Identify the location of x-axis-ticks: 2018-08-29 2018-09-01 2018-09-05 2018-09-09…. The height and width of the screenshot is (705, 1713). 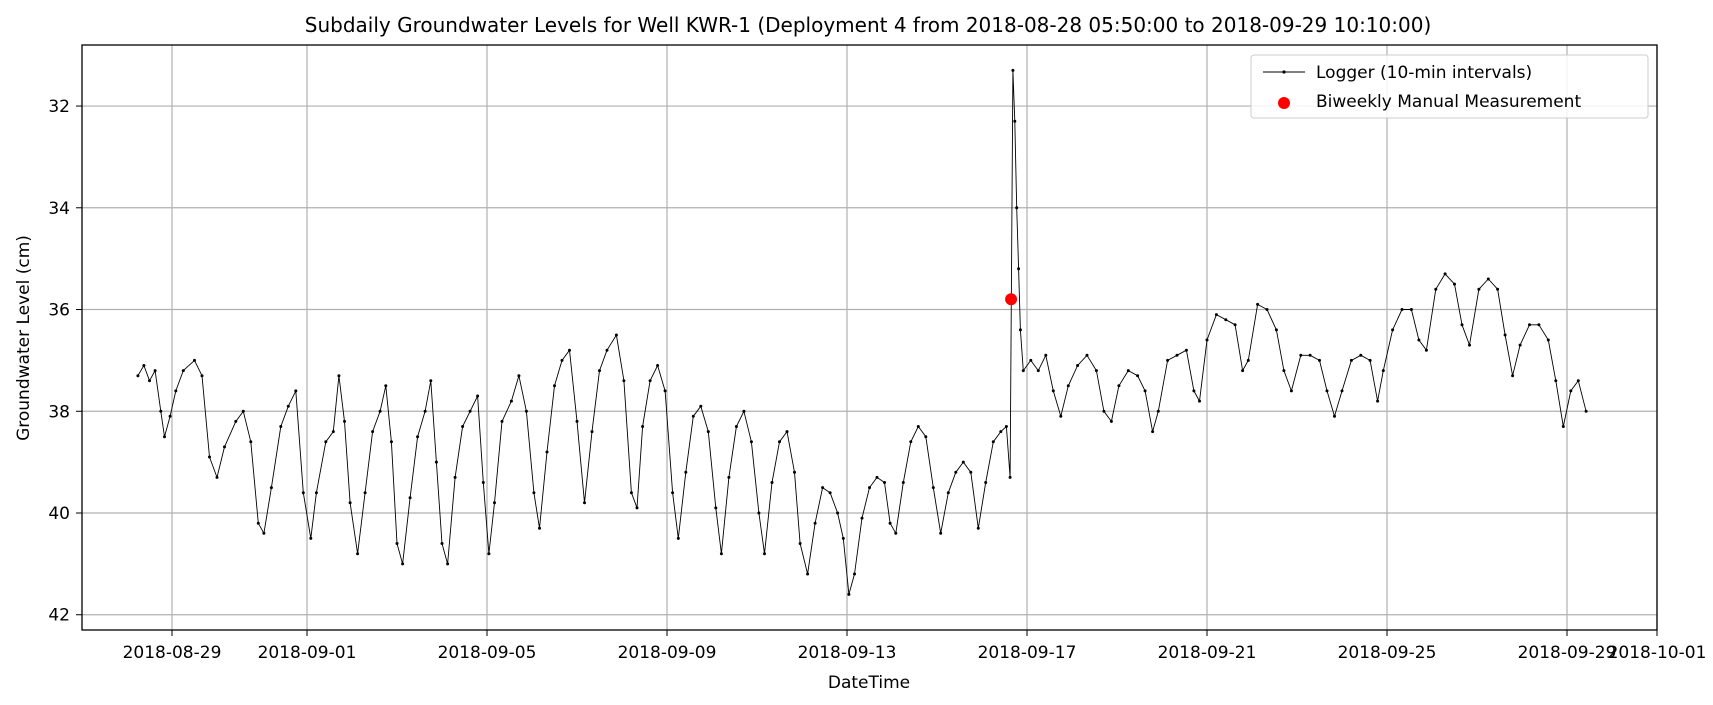
(914, 646).